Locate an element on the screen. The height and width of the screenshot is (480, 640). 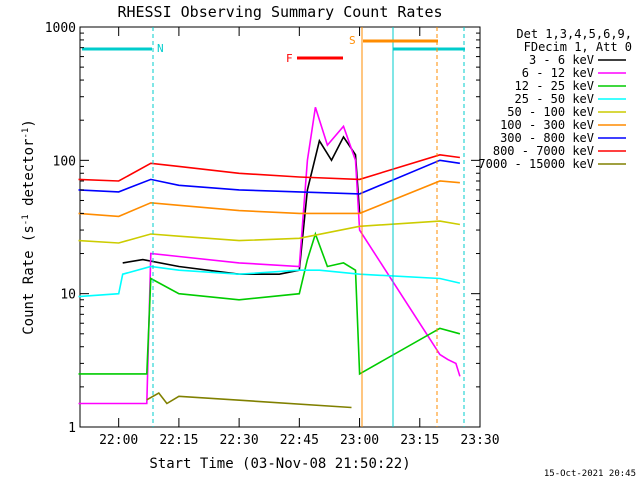
legend-header-line2: FDecim 1, Att 0 is located at coordinates (578, 47).